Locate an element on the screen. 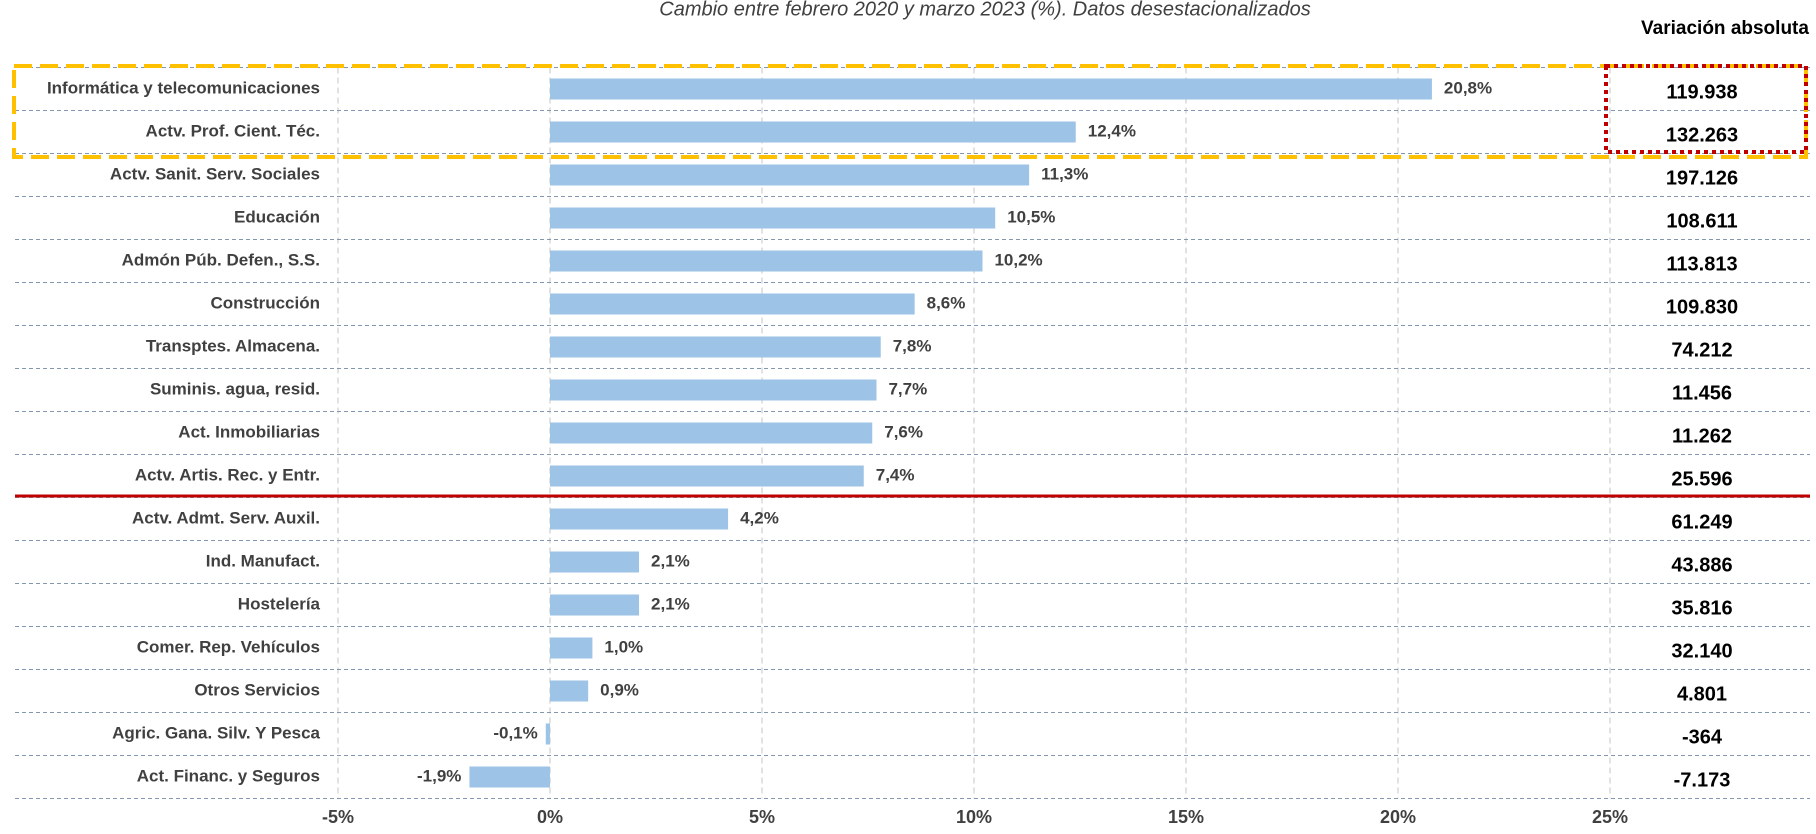 The width and height of the screenshot is (1816, 834). absolute-value: 74.212 is located at coordinates (1701, 350).